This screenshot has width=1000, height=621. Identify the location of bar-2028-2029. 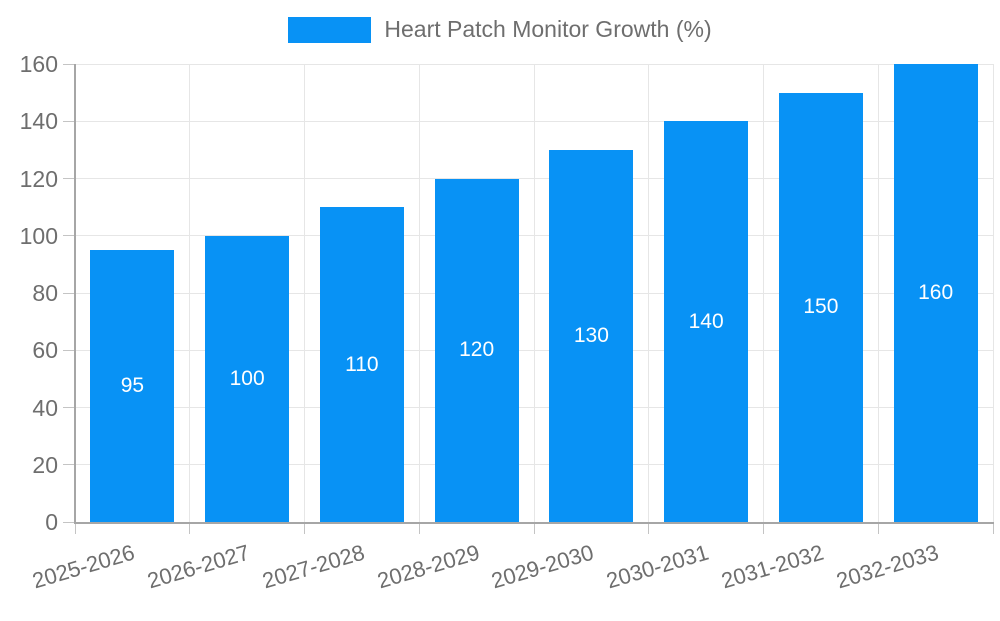
(476, 350).